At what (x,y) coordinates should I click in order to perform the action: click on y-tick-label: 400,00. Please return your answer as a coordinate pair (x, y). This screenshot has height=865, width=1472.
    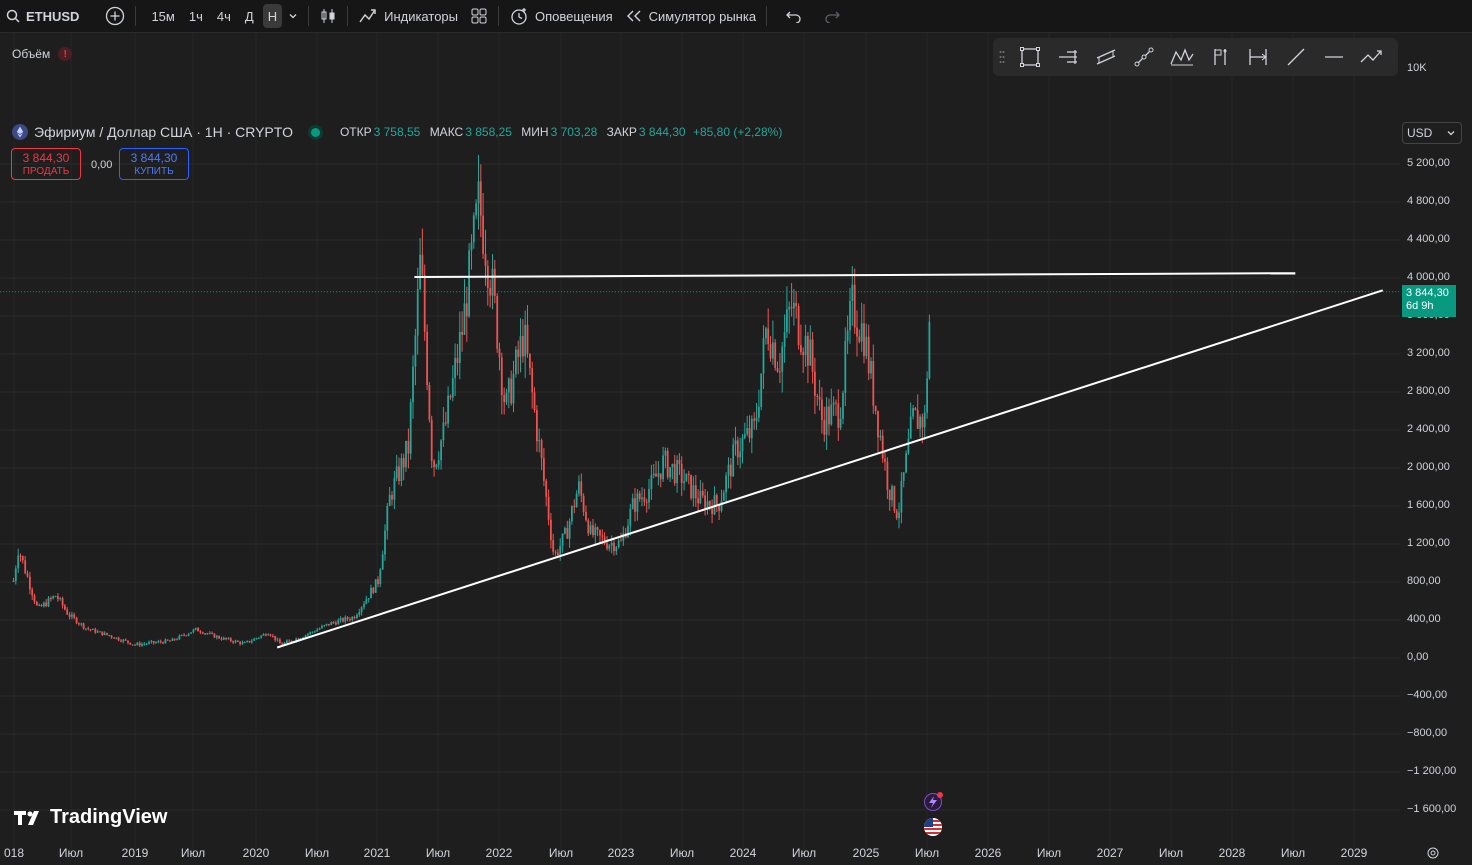
    Looking at the image, I should click on (1424, 619).